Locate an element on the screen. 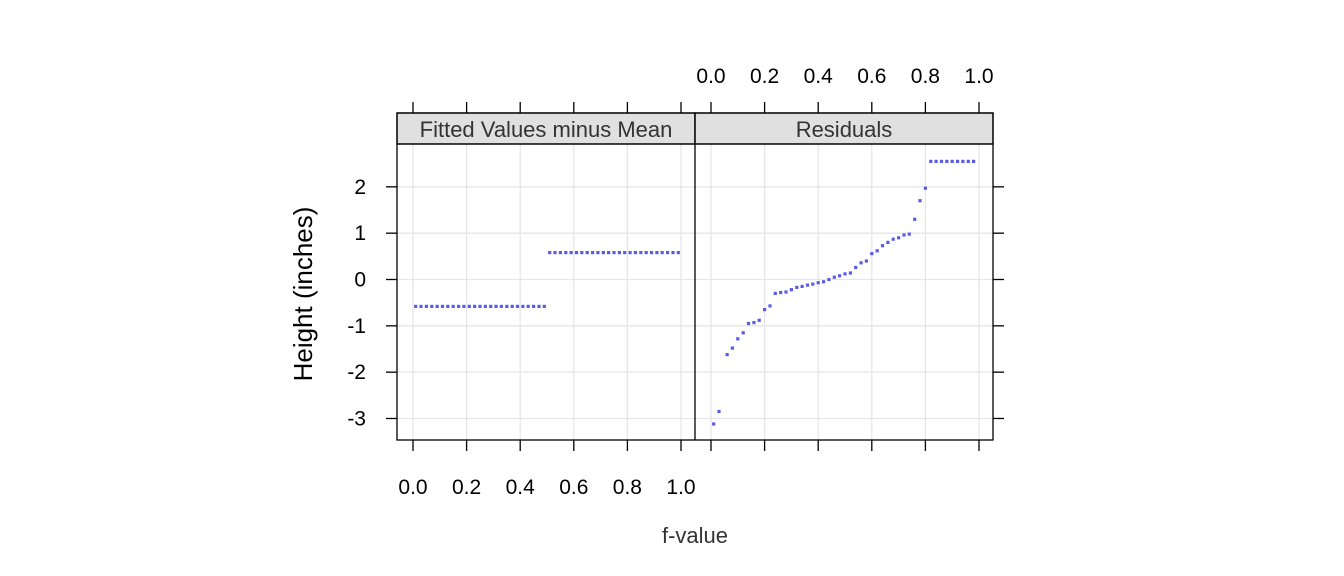  x-tick-label-bottom: 0.0 is located at coordinates (412, 487).